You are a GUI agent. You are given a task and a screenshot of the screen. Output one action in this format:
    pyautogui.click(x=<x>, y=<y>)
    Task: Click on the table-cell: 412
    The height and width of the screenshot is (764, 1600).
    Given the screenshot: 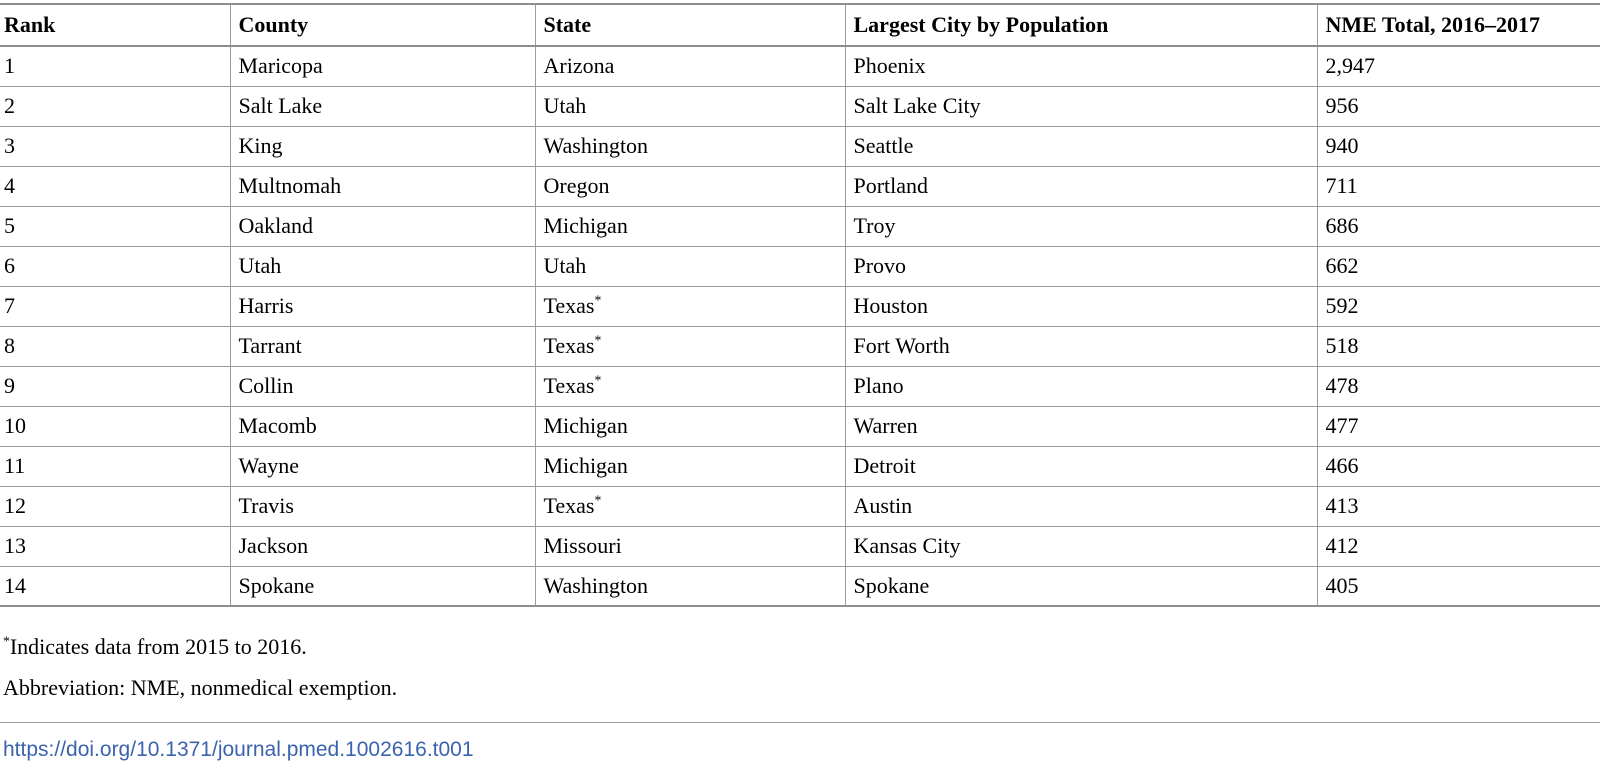 What is the action you would take?
    pyautogui.click(x=1342, y=545)
    